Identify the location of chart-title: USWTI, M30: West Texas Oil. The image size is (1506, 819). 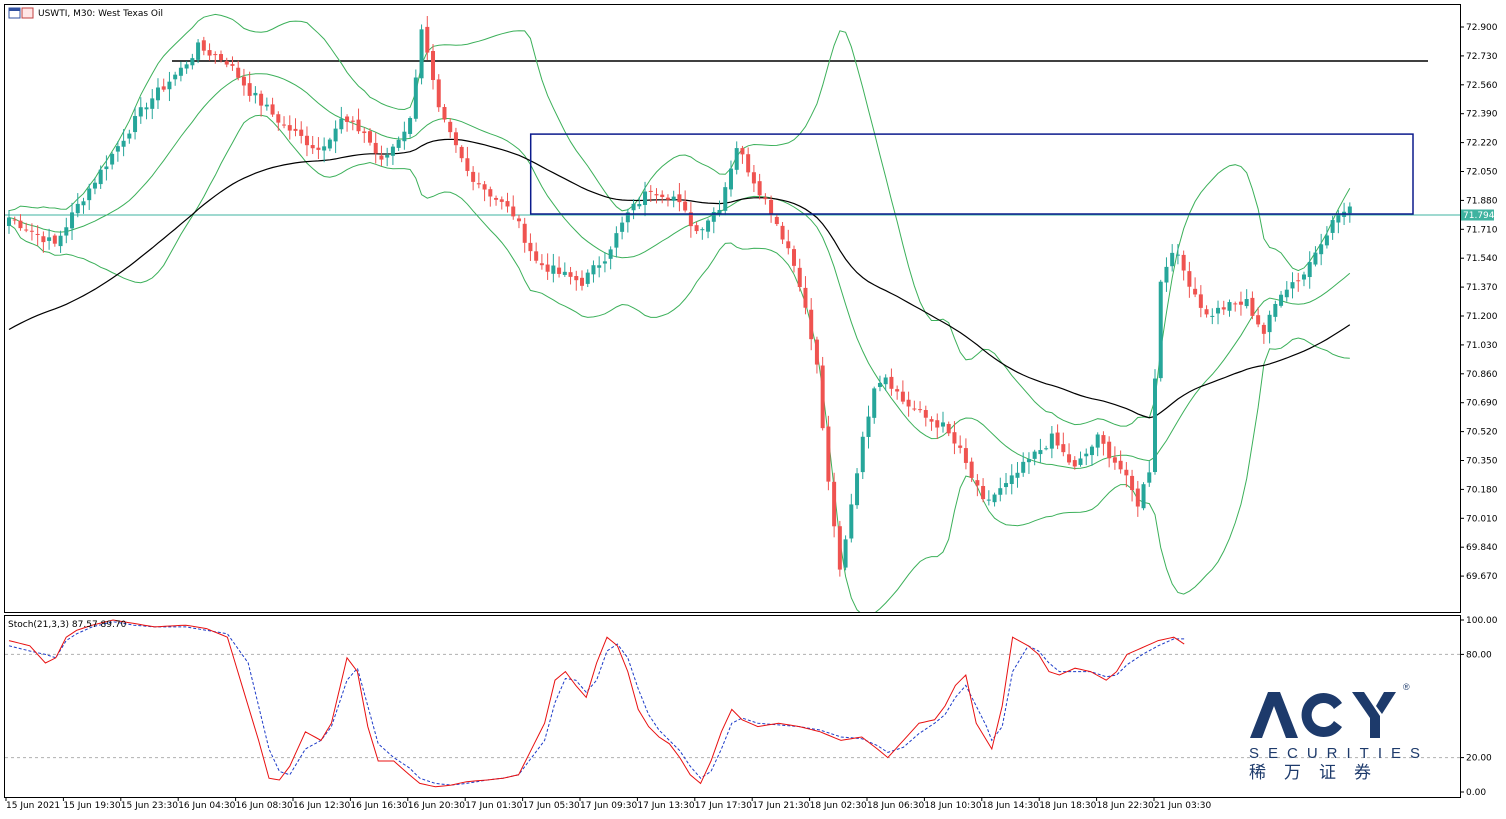
(100, 14).